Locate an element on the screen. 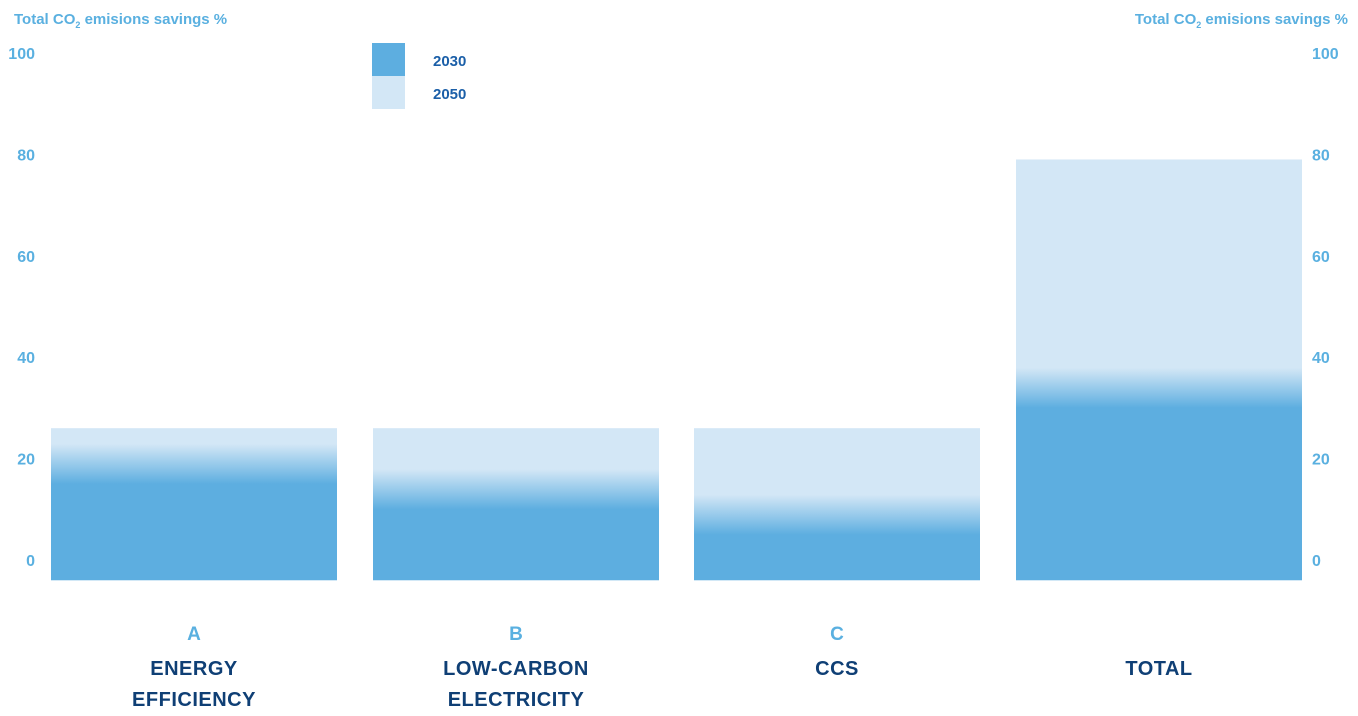 This screenshot has height=716, width=1358. y-tick-left-40: 40 is located at coordinates (26, 358).